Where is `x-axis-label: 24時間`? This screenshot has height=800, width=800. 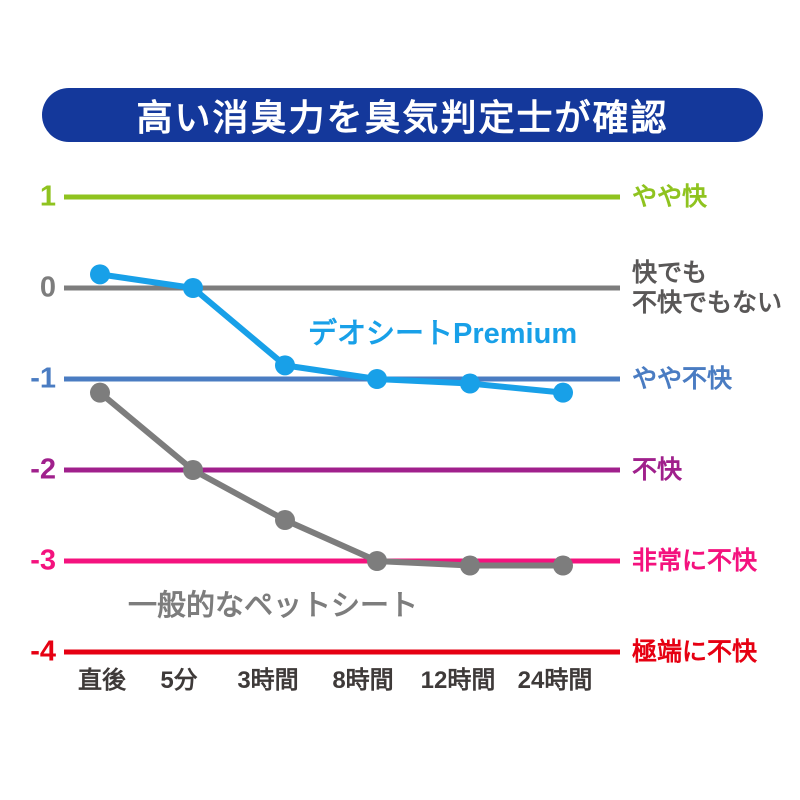 x-axis-label: 24時間 is located at coordinates (555, 680).